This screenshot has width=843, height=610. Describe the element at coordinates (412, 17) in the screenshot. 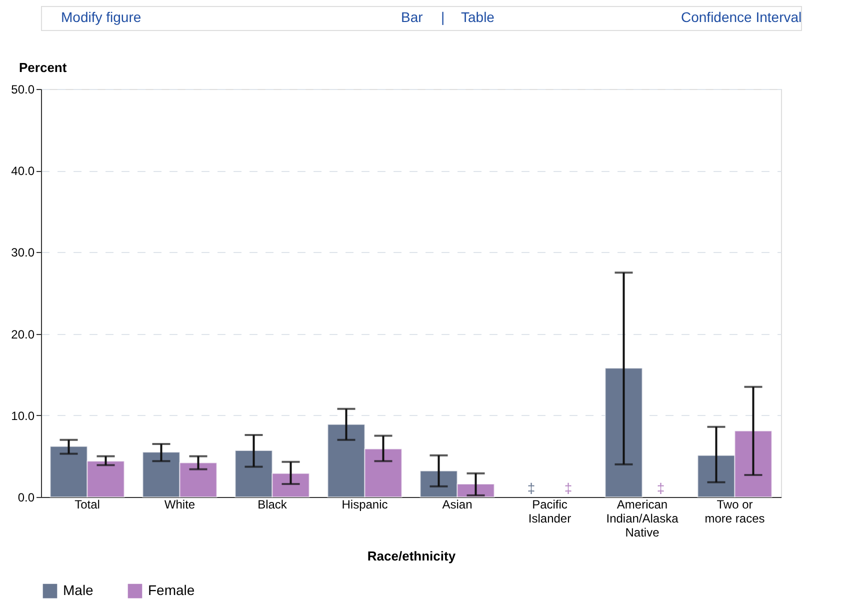

I see `text: Bar` at that location.